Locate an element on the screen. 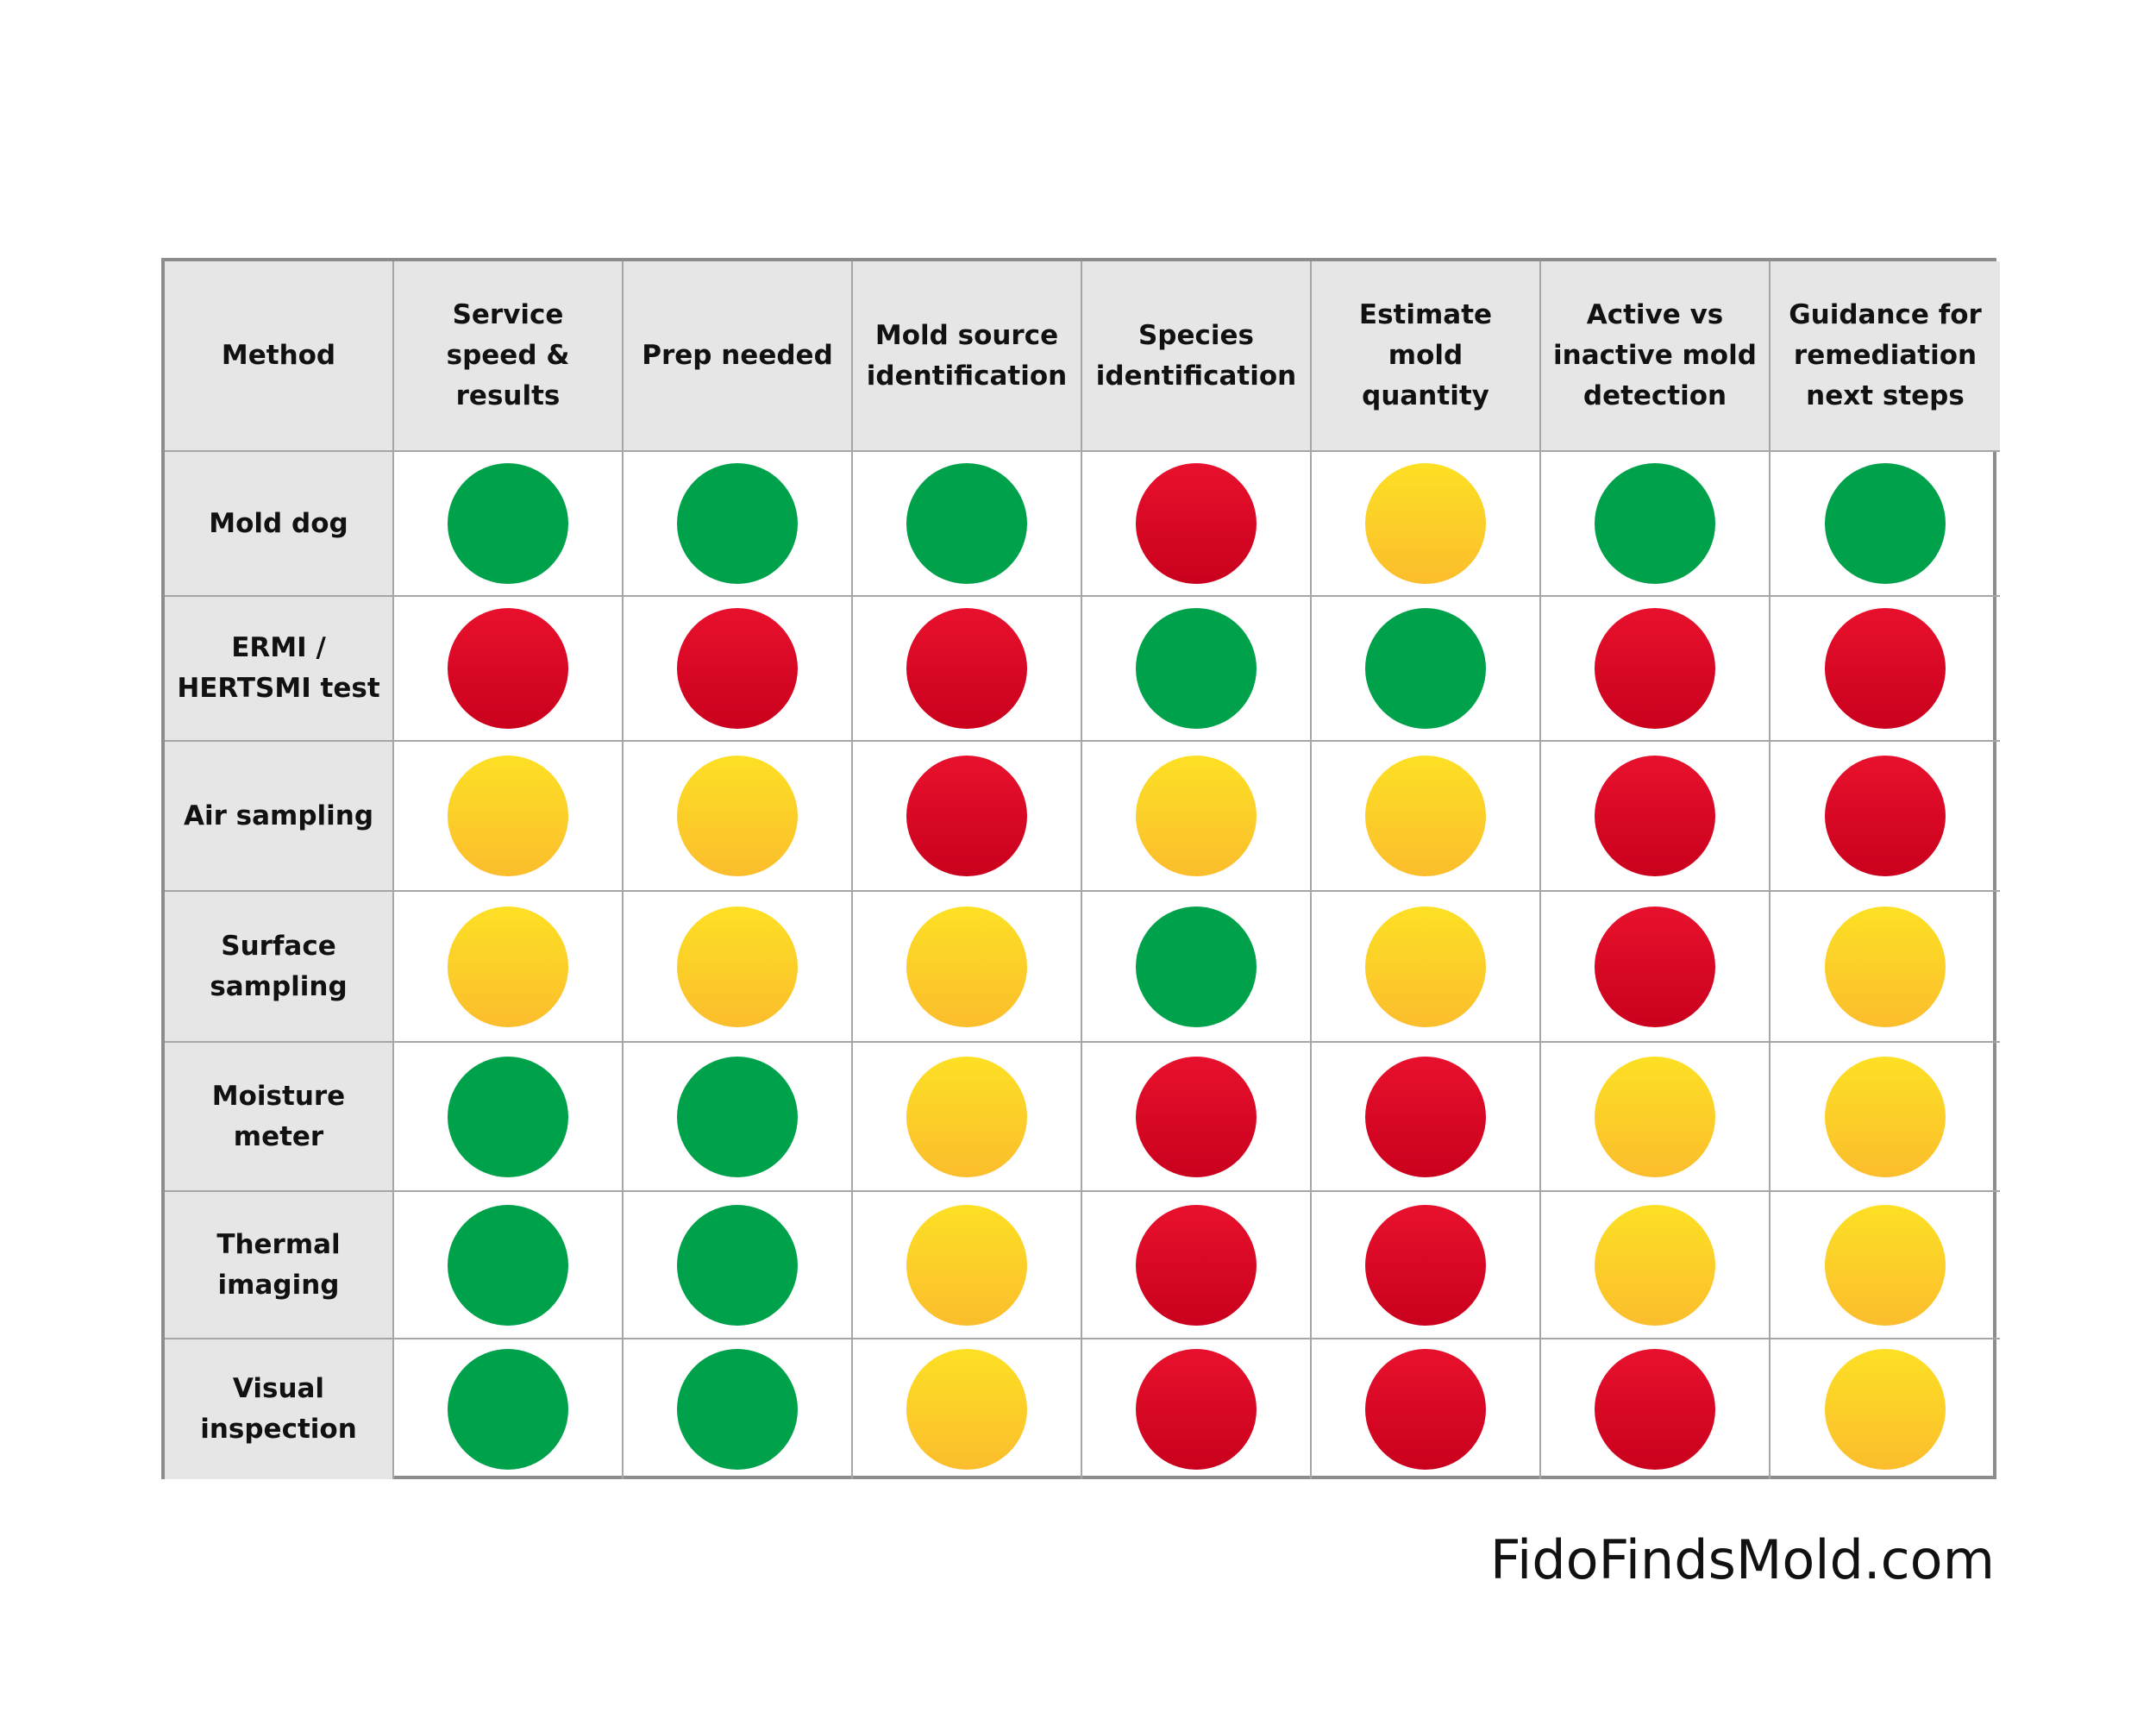 The width and height of the screenshot is (2156, 1725). header-cell: Mold source identification is located at coordinates (967, 357).